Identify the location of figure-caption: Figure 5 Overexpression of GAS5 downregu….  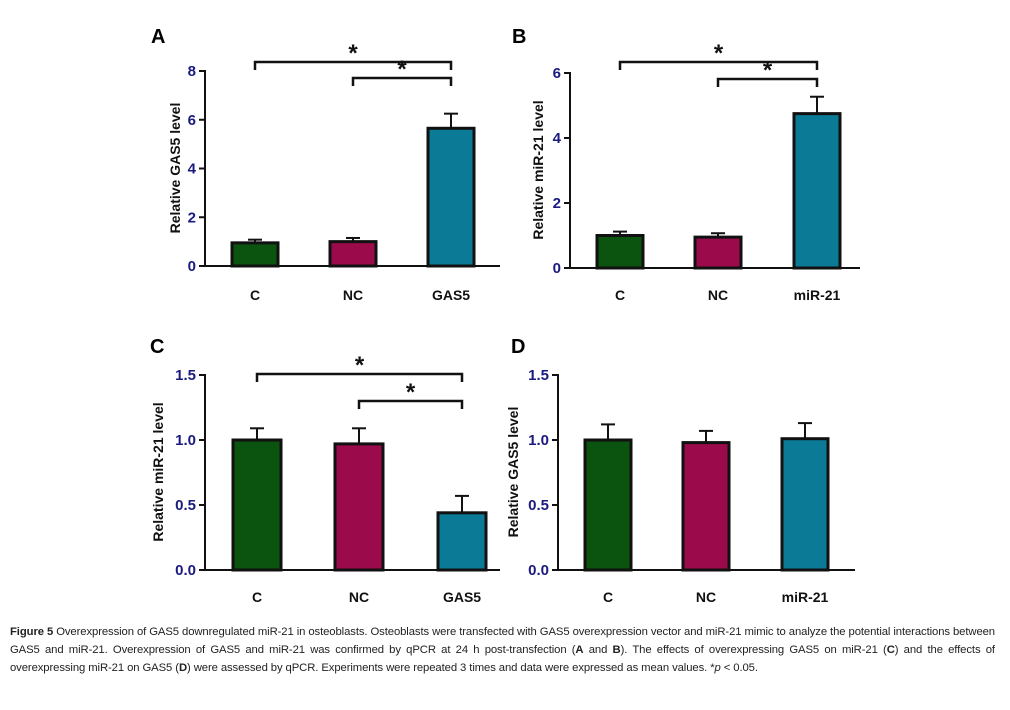
(502, 650).